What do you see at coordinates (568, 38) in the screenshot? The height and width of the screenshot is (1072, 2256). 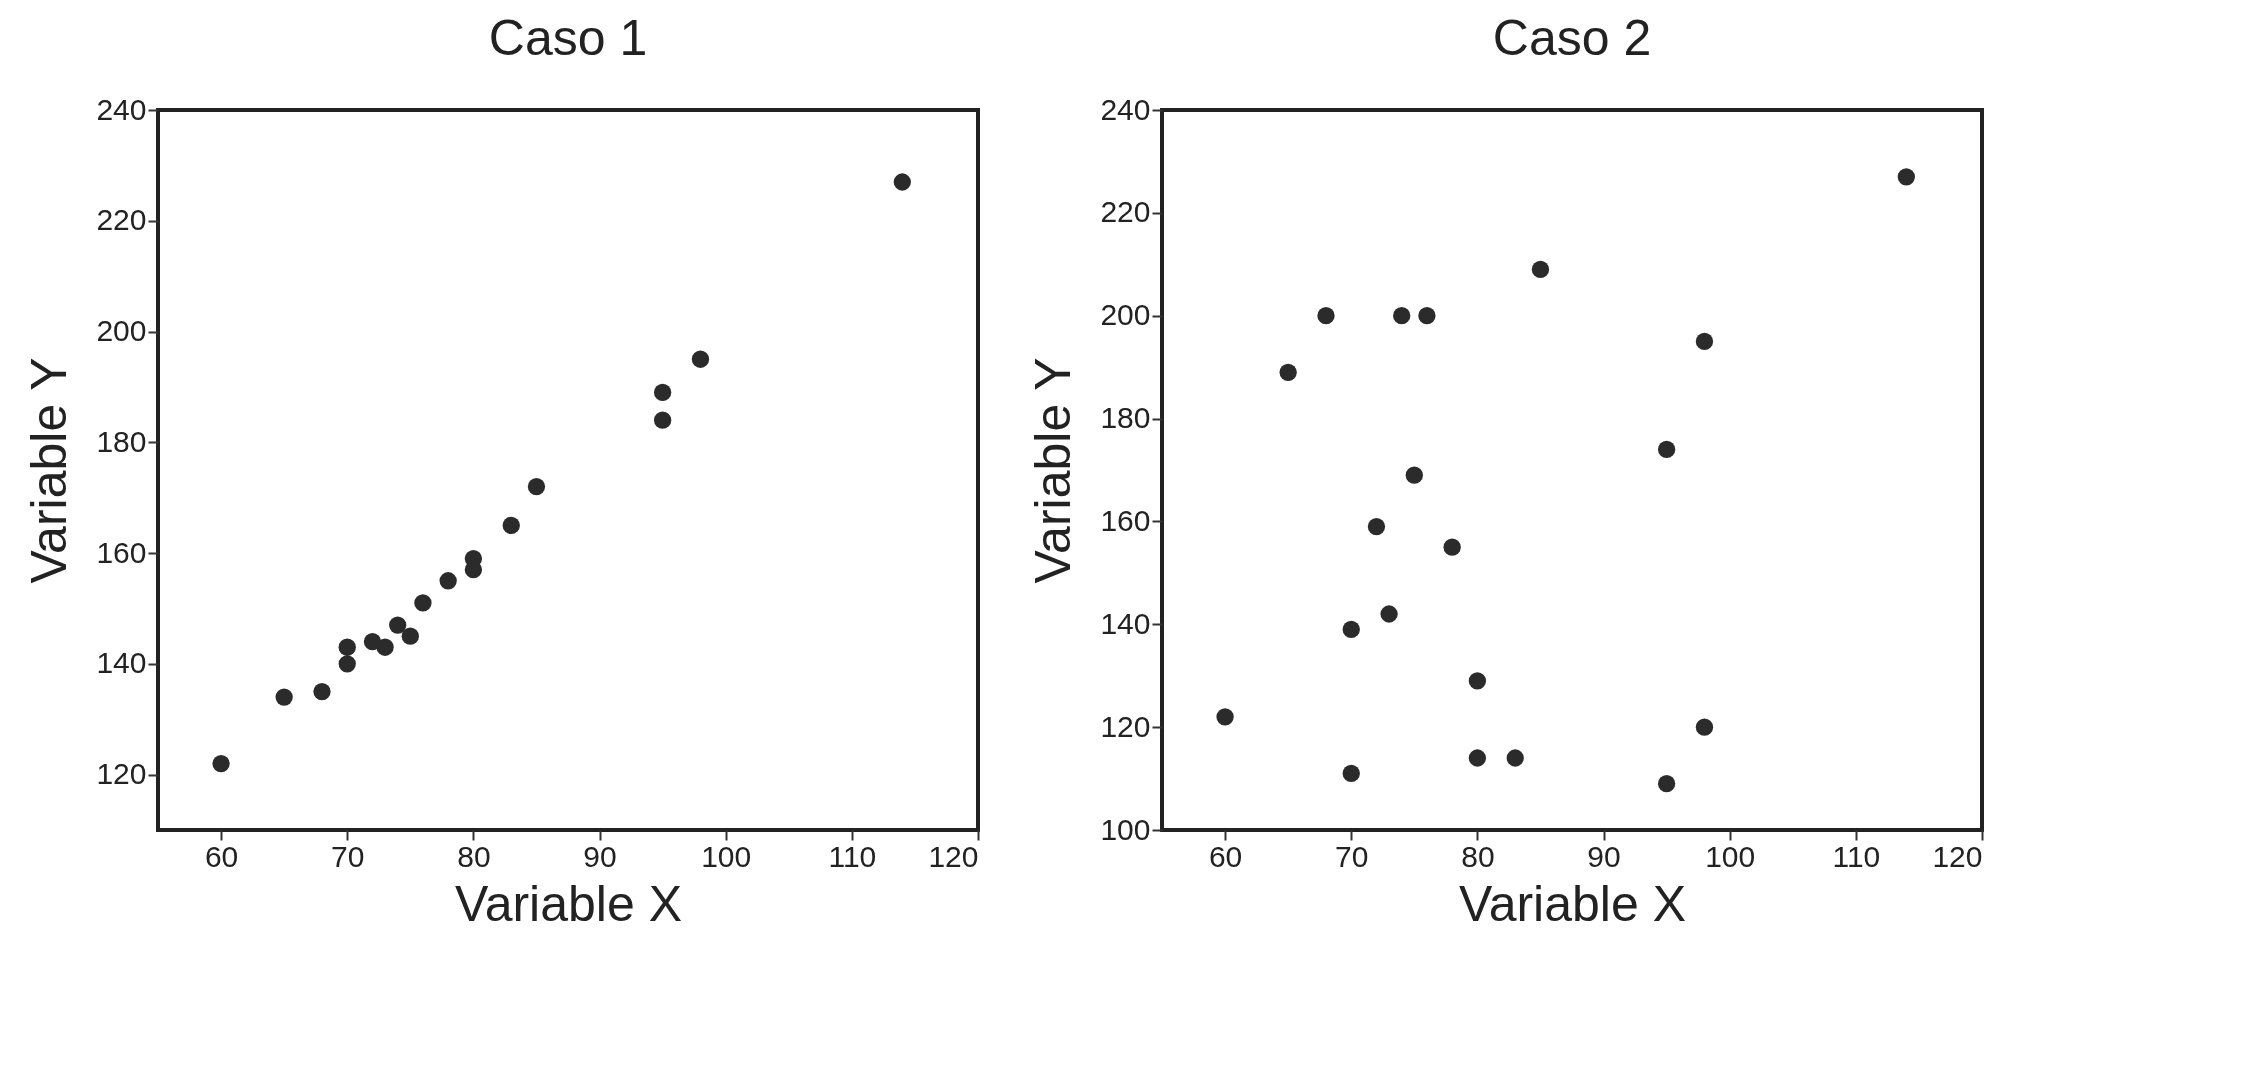 I see `chart-title: Caso 1` at bounding box center [568, 38].